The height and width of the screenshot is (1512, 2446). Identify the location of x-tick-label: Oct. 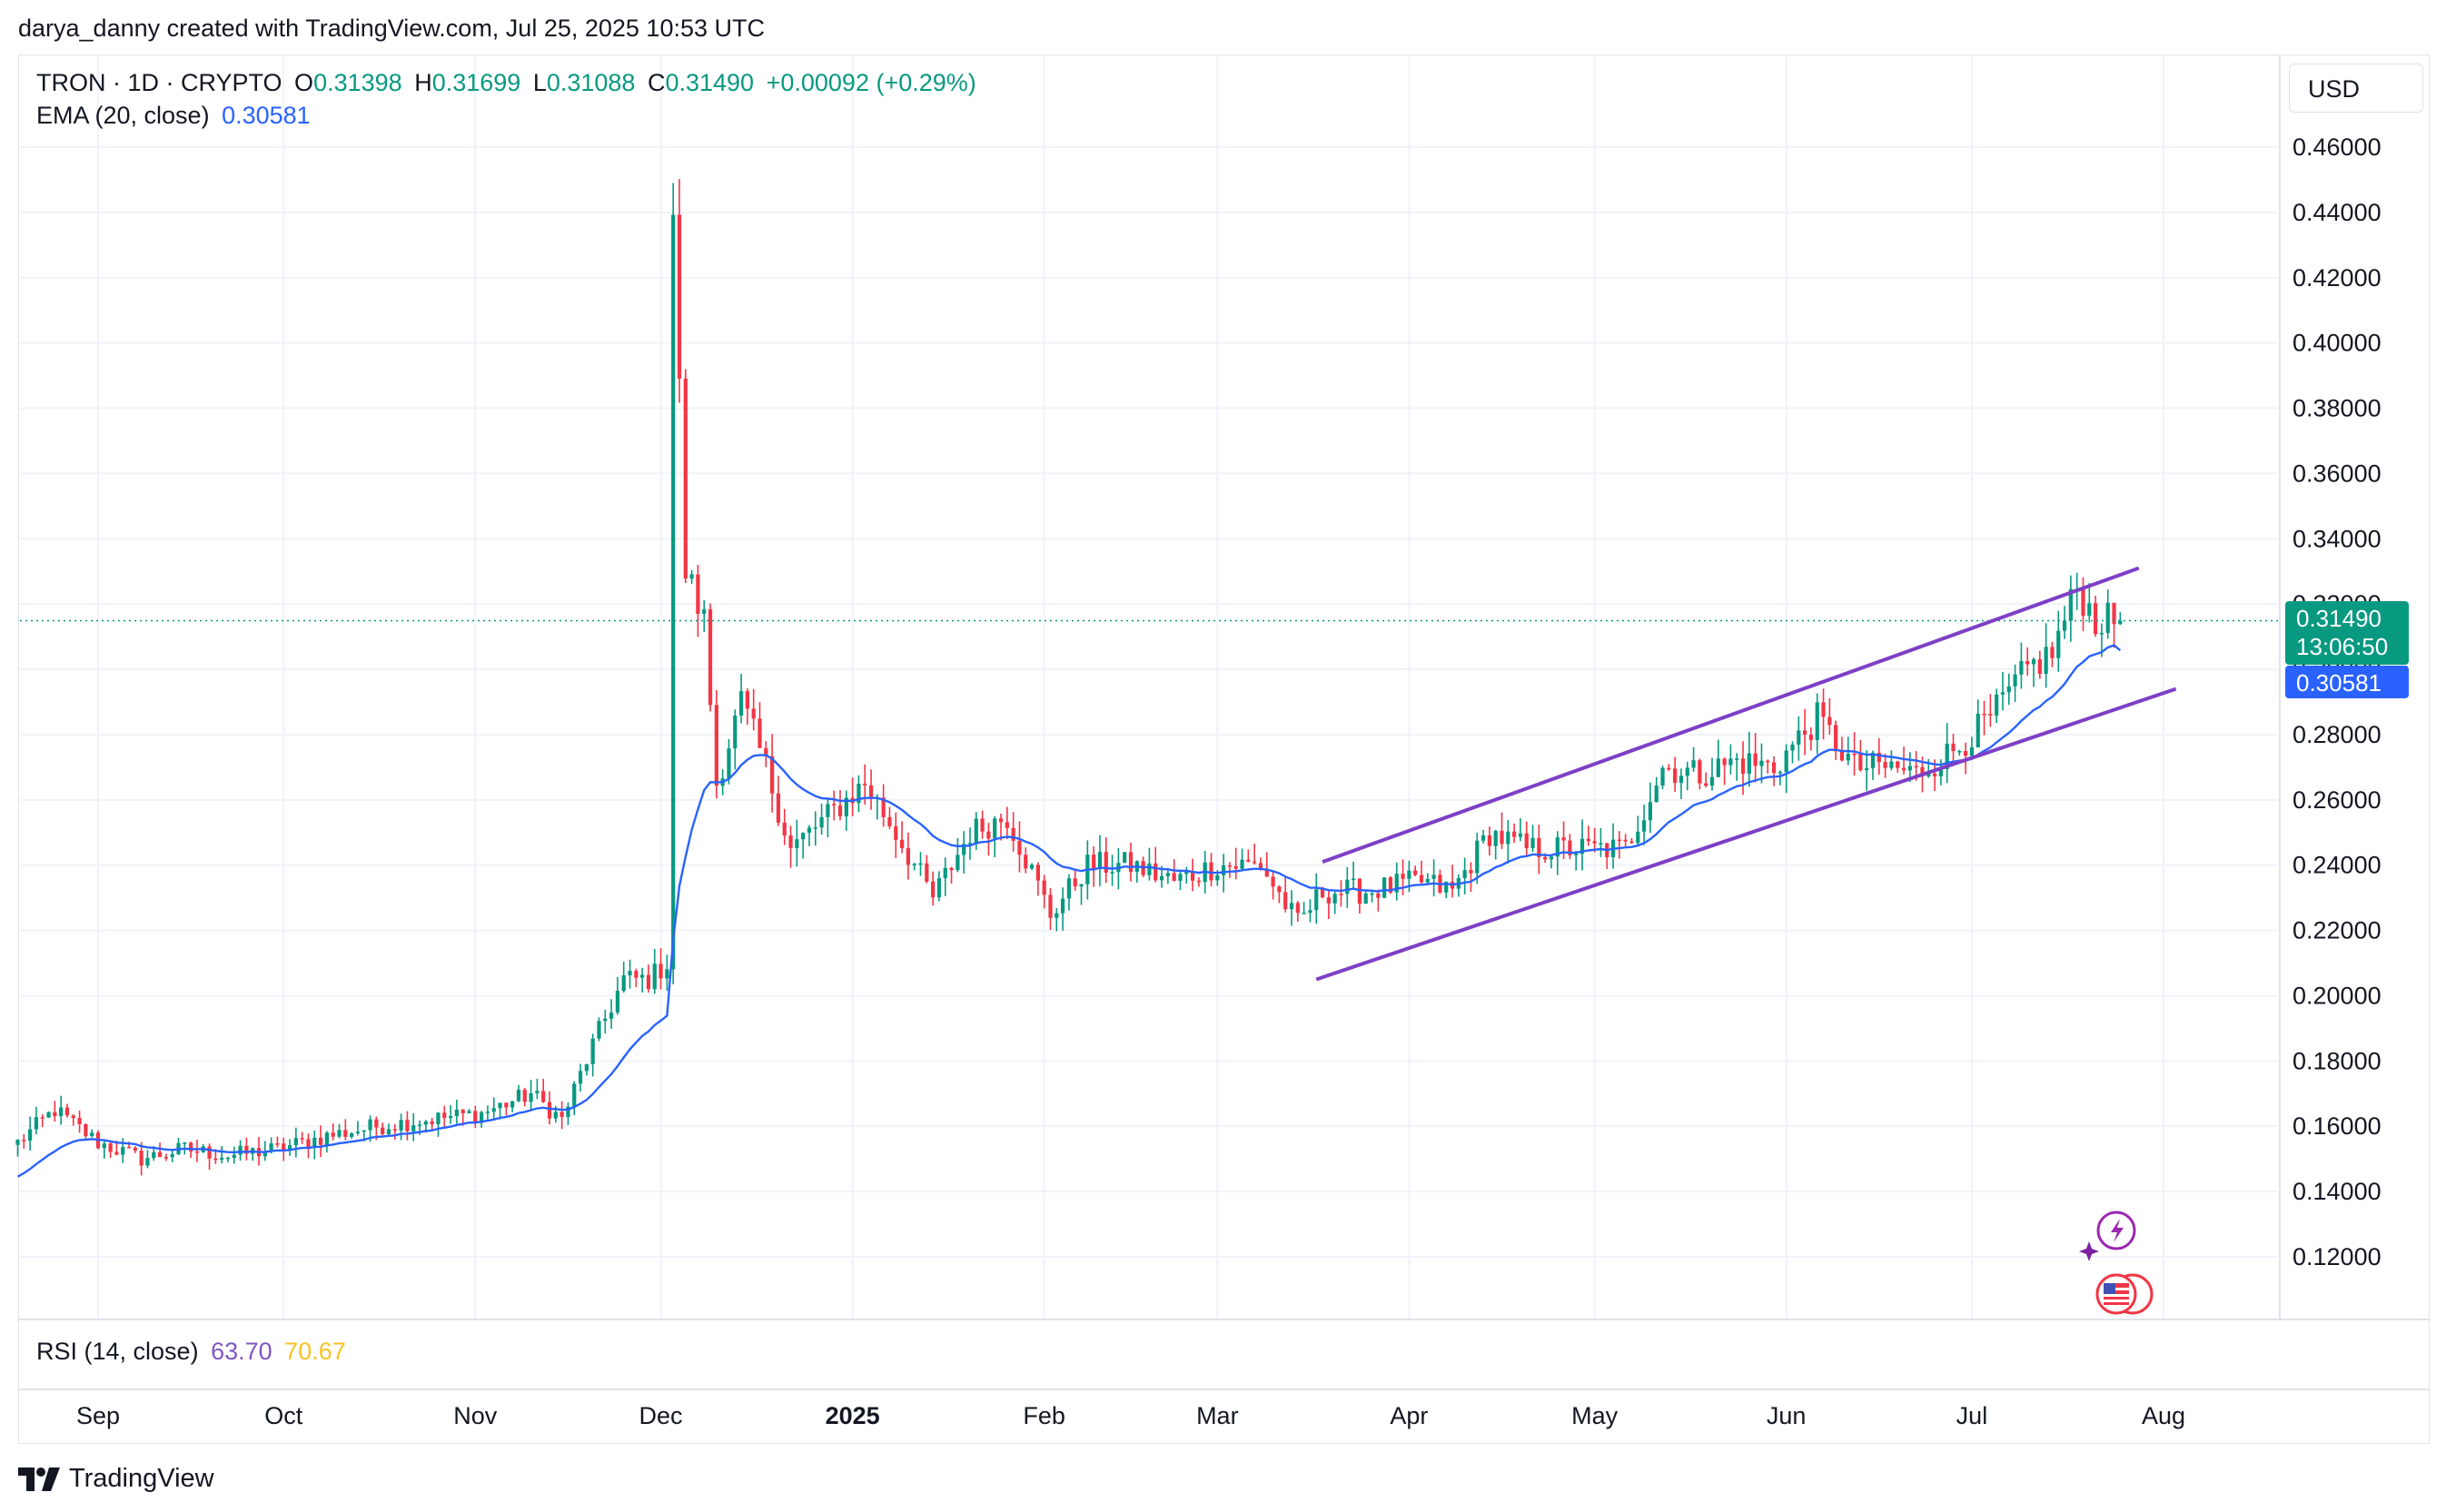
(283, 1416).